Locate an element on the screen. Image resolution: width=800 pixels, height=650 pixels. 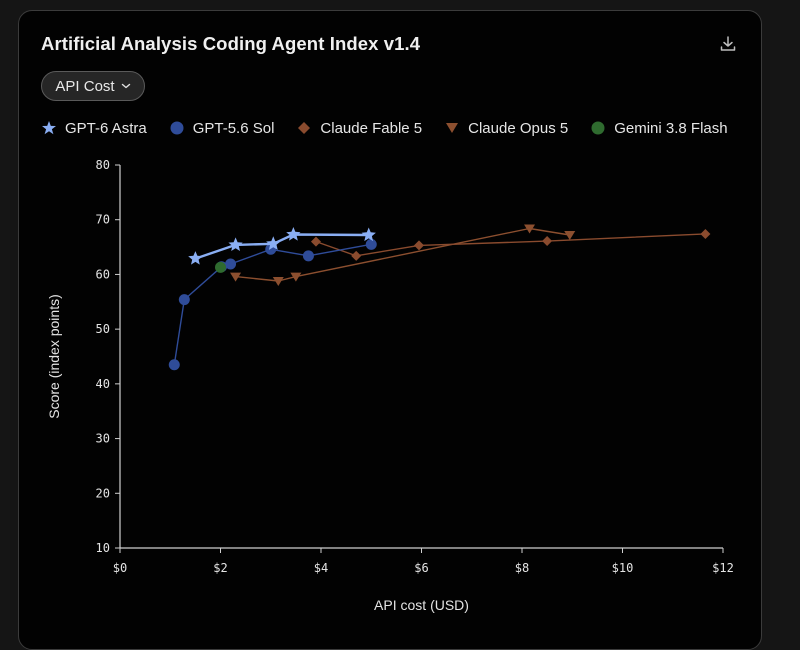
legend-item-gemini-3-8-flash: Gemini 3.8 Flash is located at coordinates (659, 128).